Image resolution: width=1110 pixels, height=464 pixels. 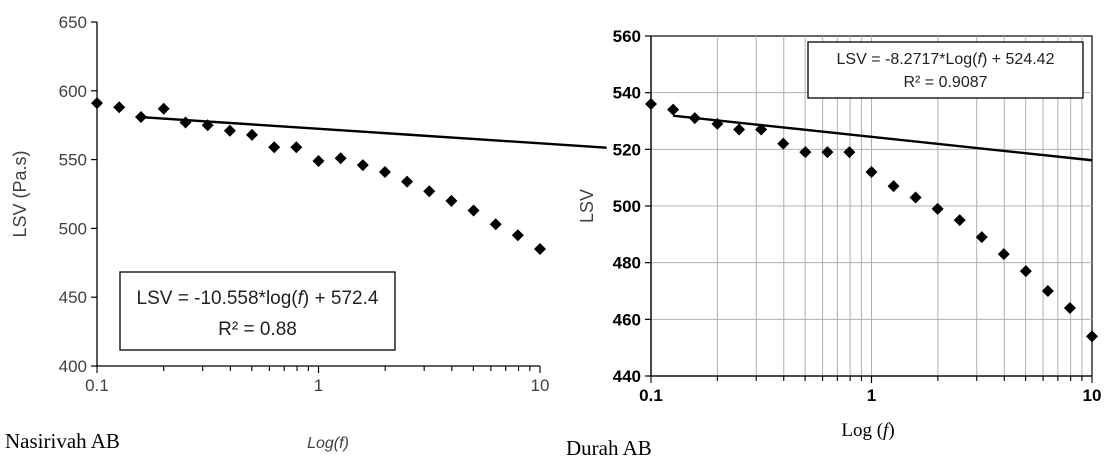 I want to click on y-tick-label: 540, so click(x=627, y=93).